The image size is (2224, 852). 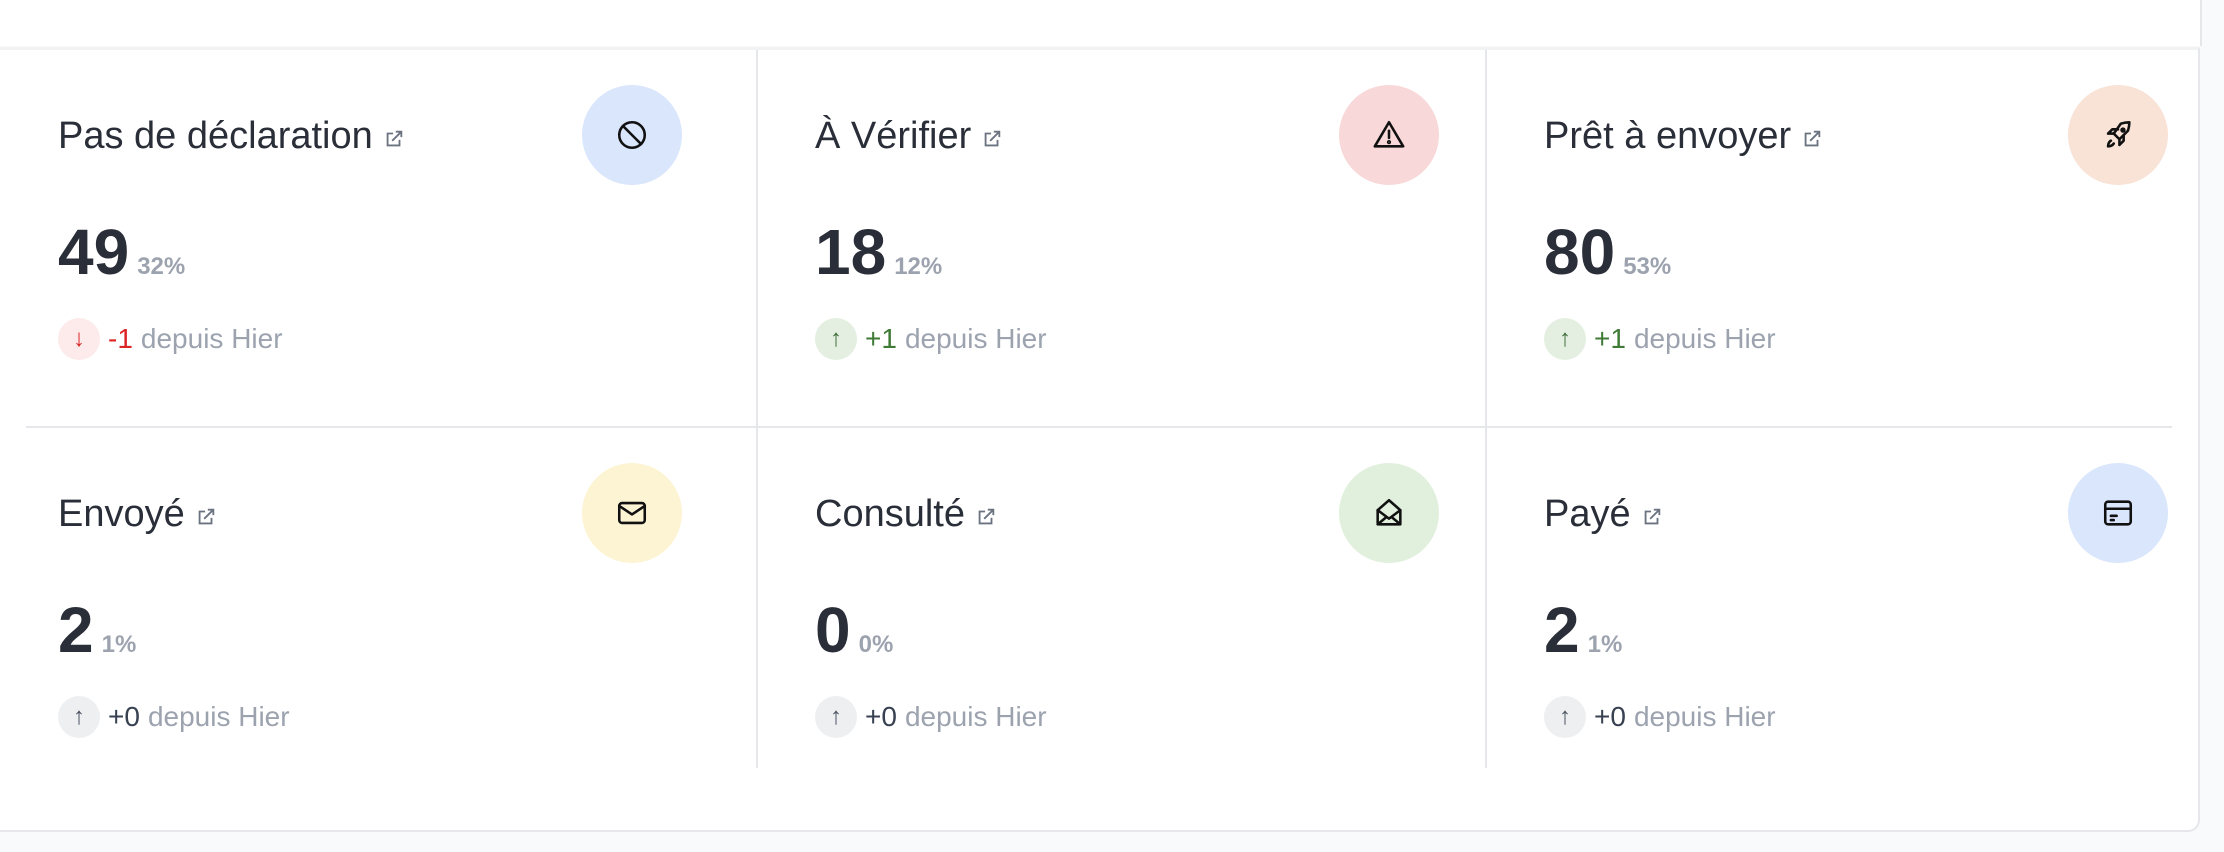 I want to click on ban-badge, so click(x=632, y=135).